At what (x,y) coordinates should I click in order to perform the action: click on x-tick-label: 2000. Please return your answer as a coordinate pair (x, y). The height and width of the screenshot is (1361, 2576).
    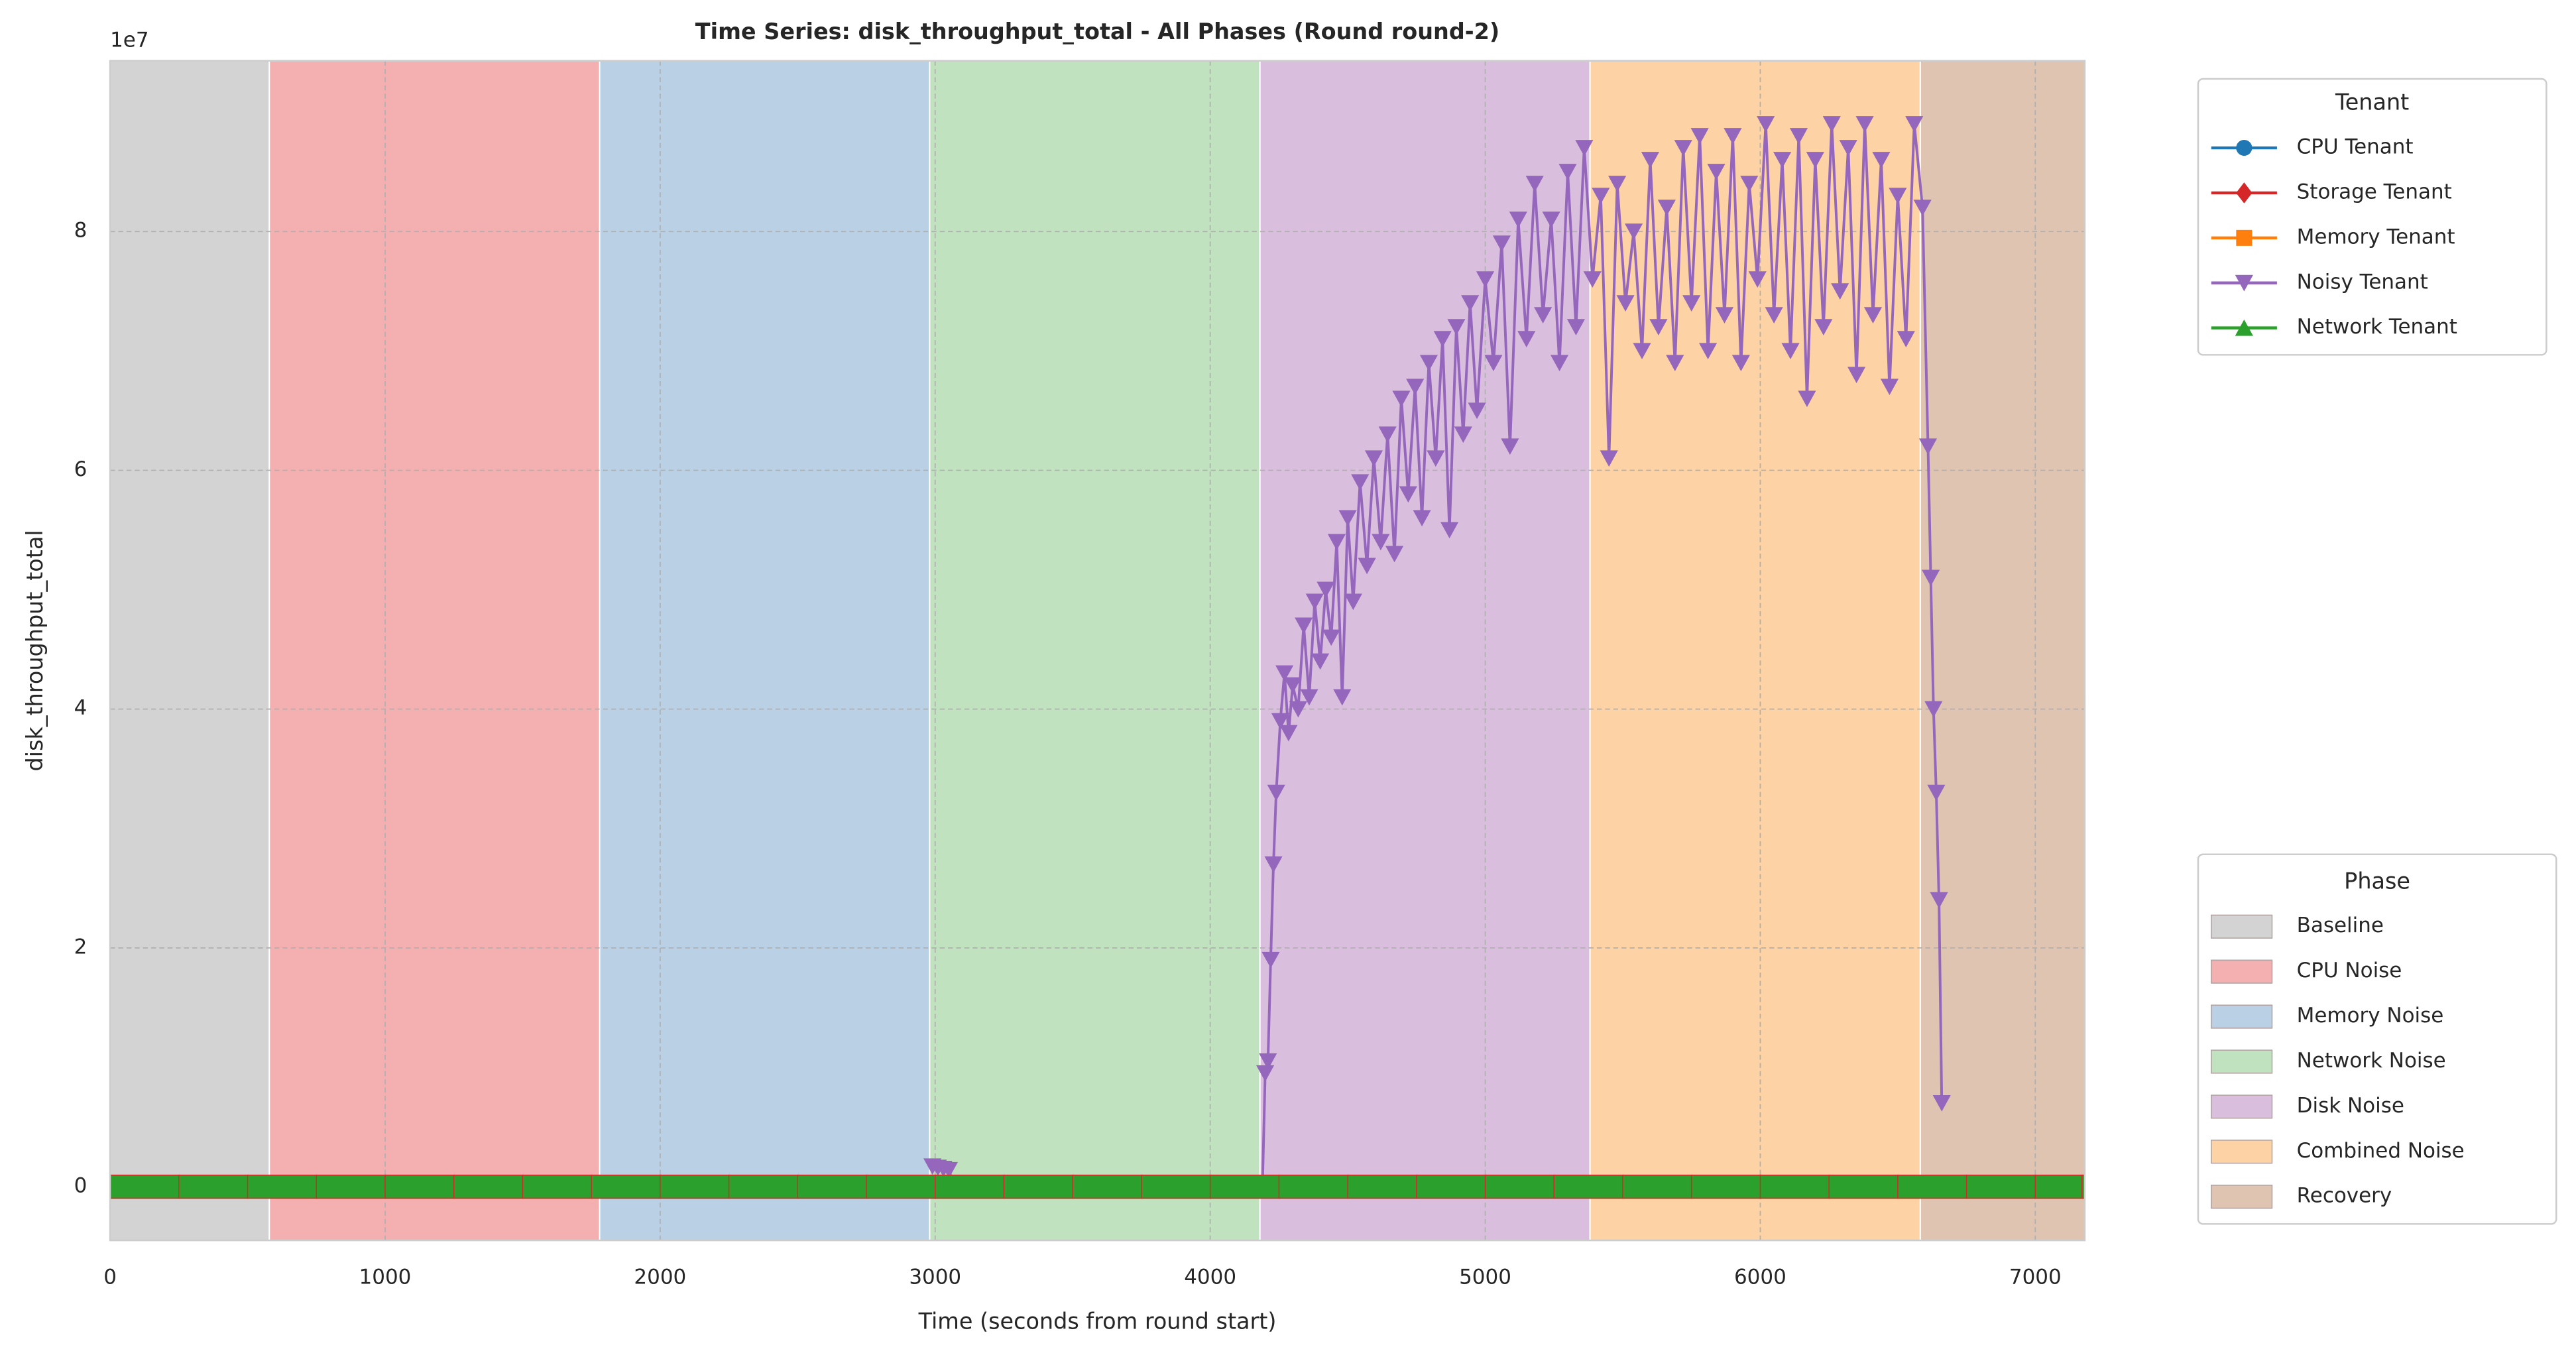
    Looking at the image, I should click on (660, 1277).